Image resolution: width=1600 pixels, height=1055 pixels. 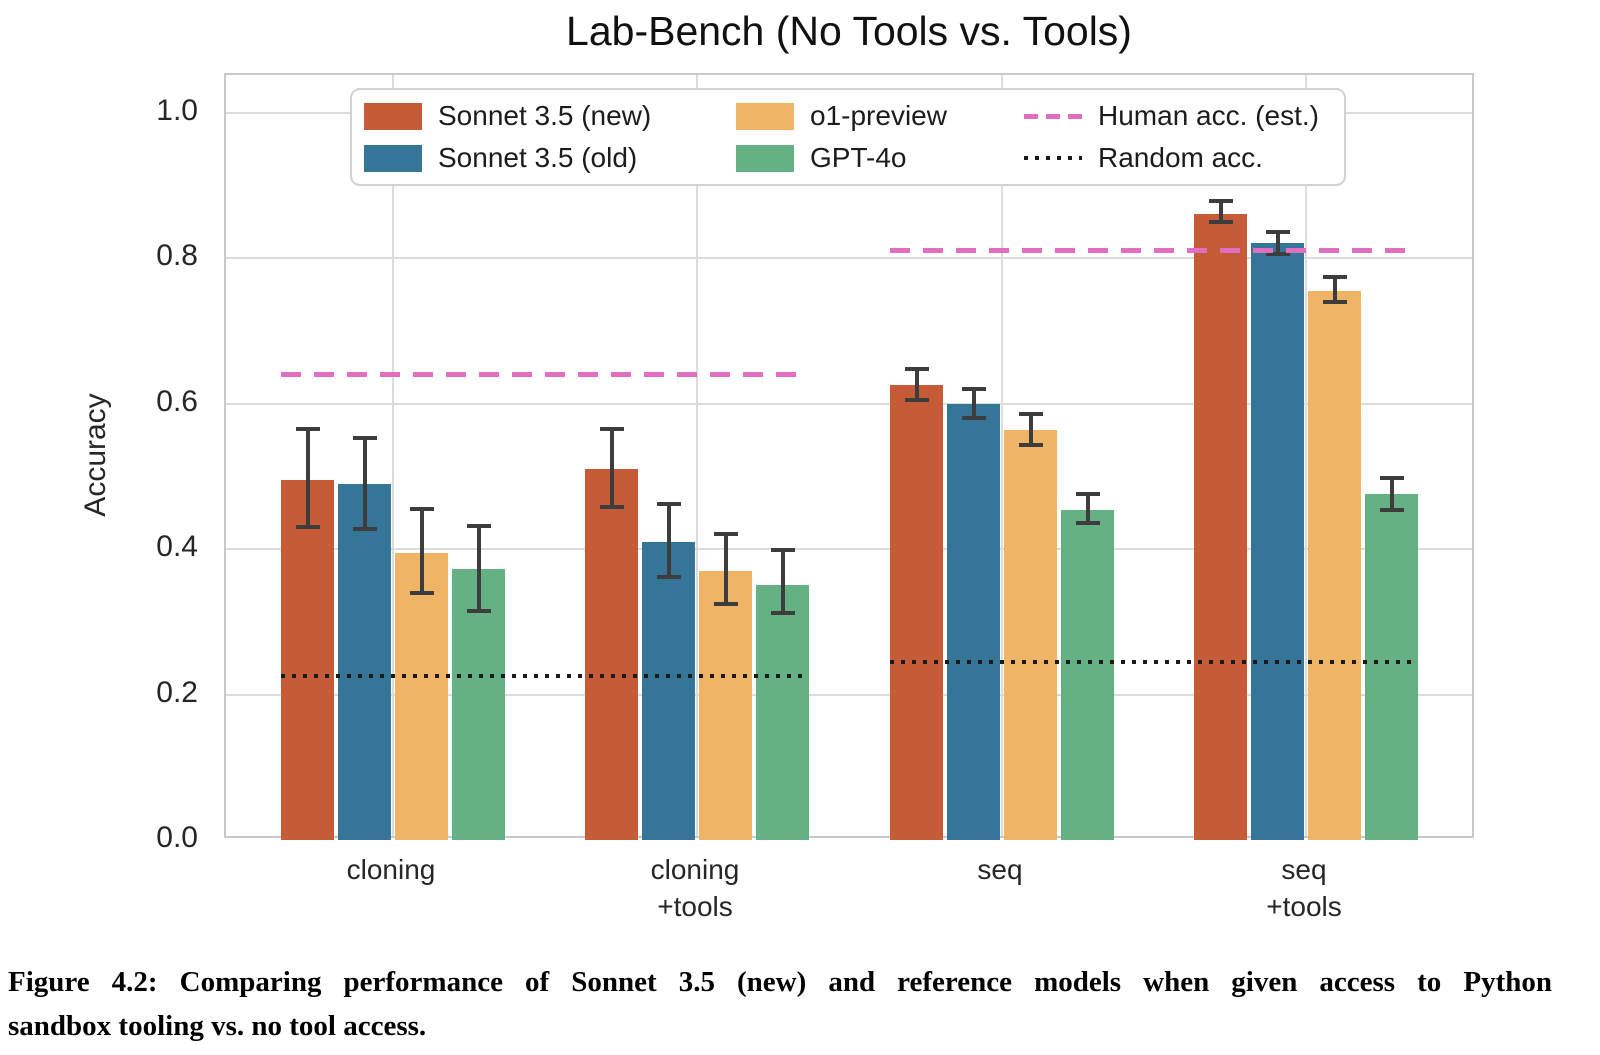 I want to click on x-tick-label: seq +tools, so click(x=1304, y=888).